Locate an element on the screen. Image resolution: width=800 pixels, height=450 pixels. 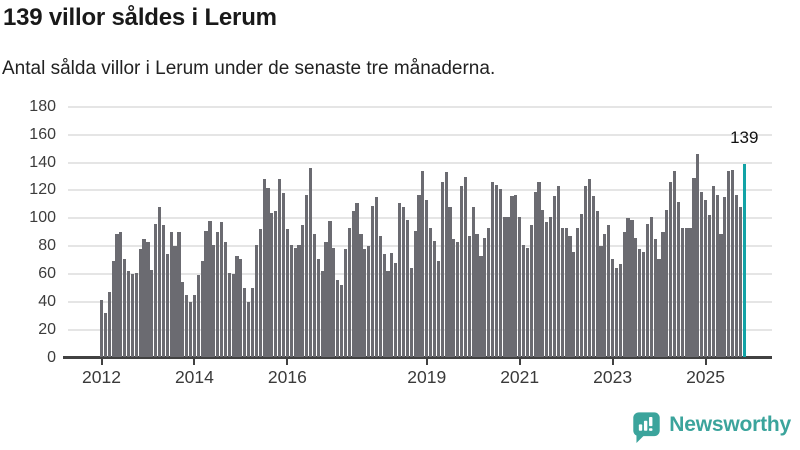
y-tick-label: 120 is located at coordinates (42, 190).